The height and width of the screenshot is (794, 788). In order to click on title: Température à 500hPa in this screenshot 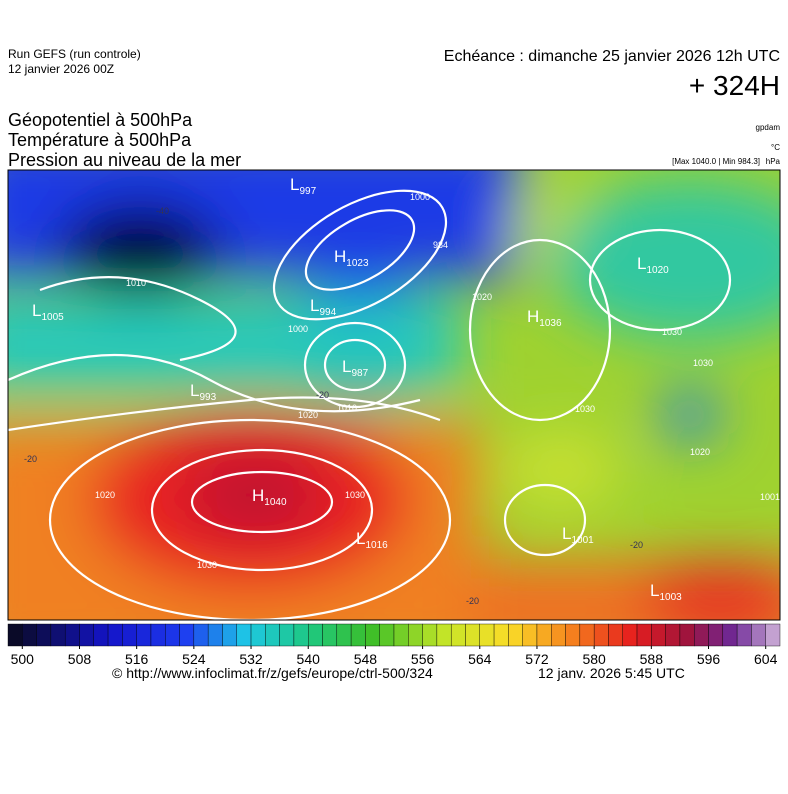, I will do `click(100, 140)`.